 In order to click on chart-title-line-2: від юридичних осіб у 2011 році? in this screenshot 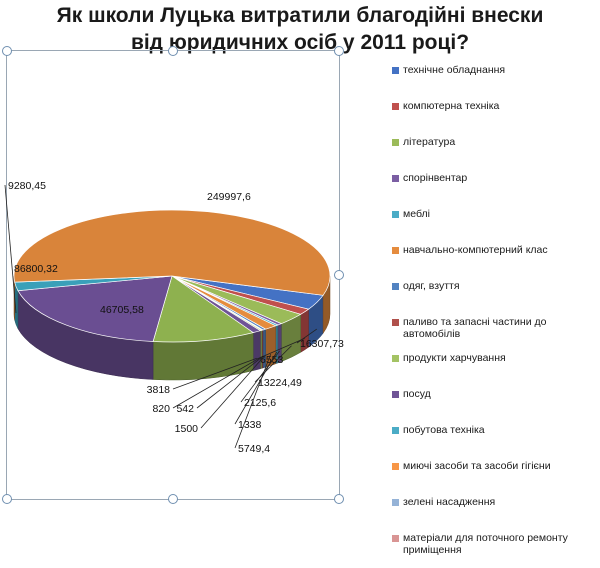, I will do `click(300, 42)`.